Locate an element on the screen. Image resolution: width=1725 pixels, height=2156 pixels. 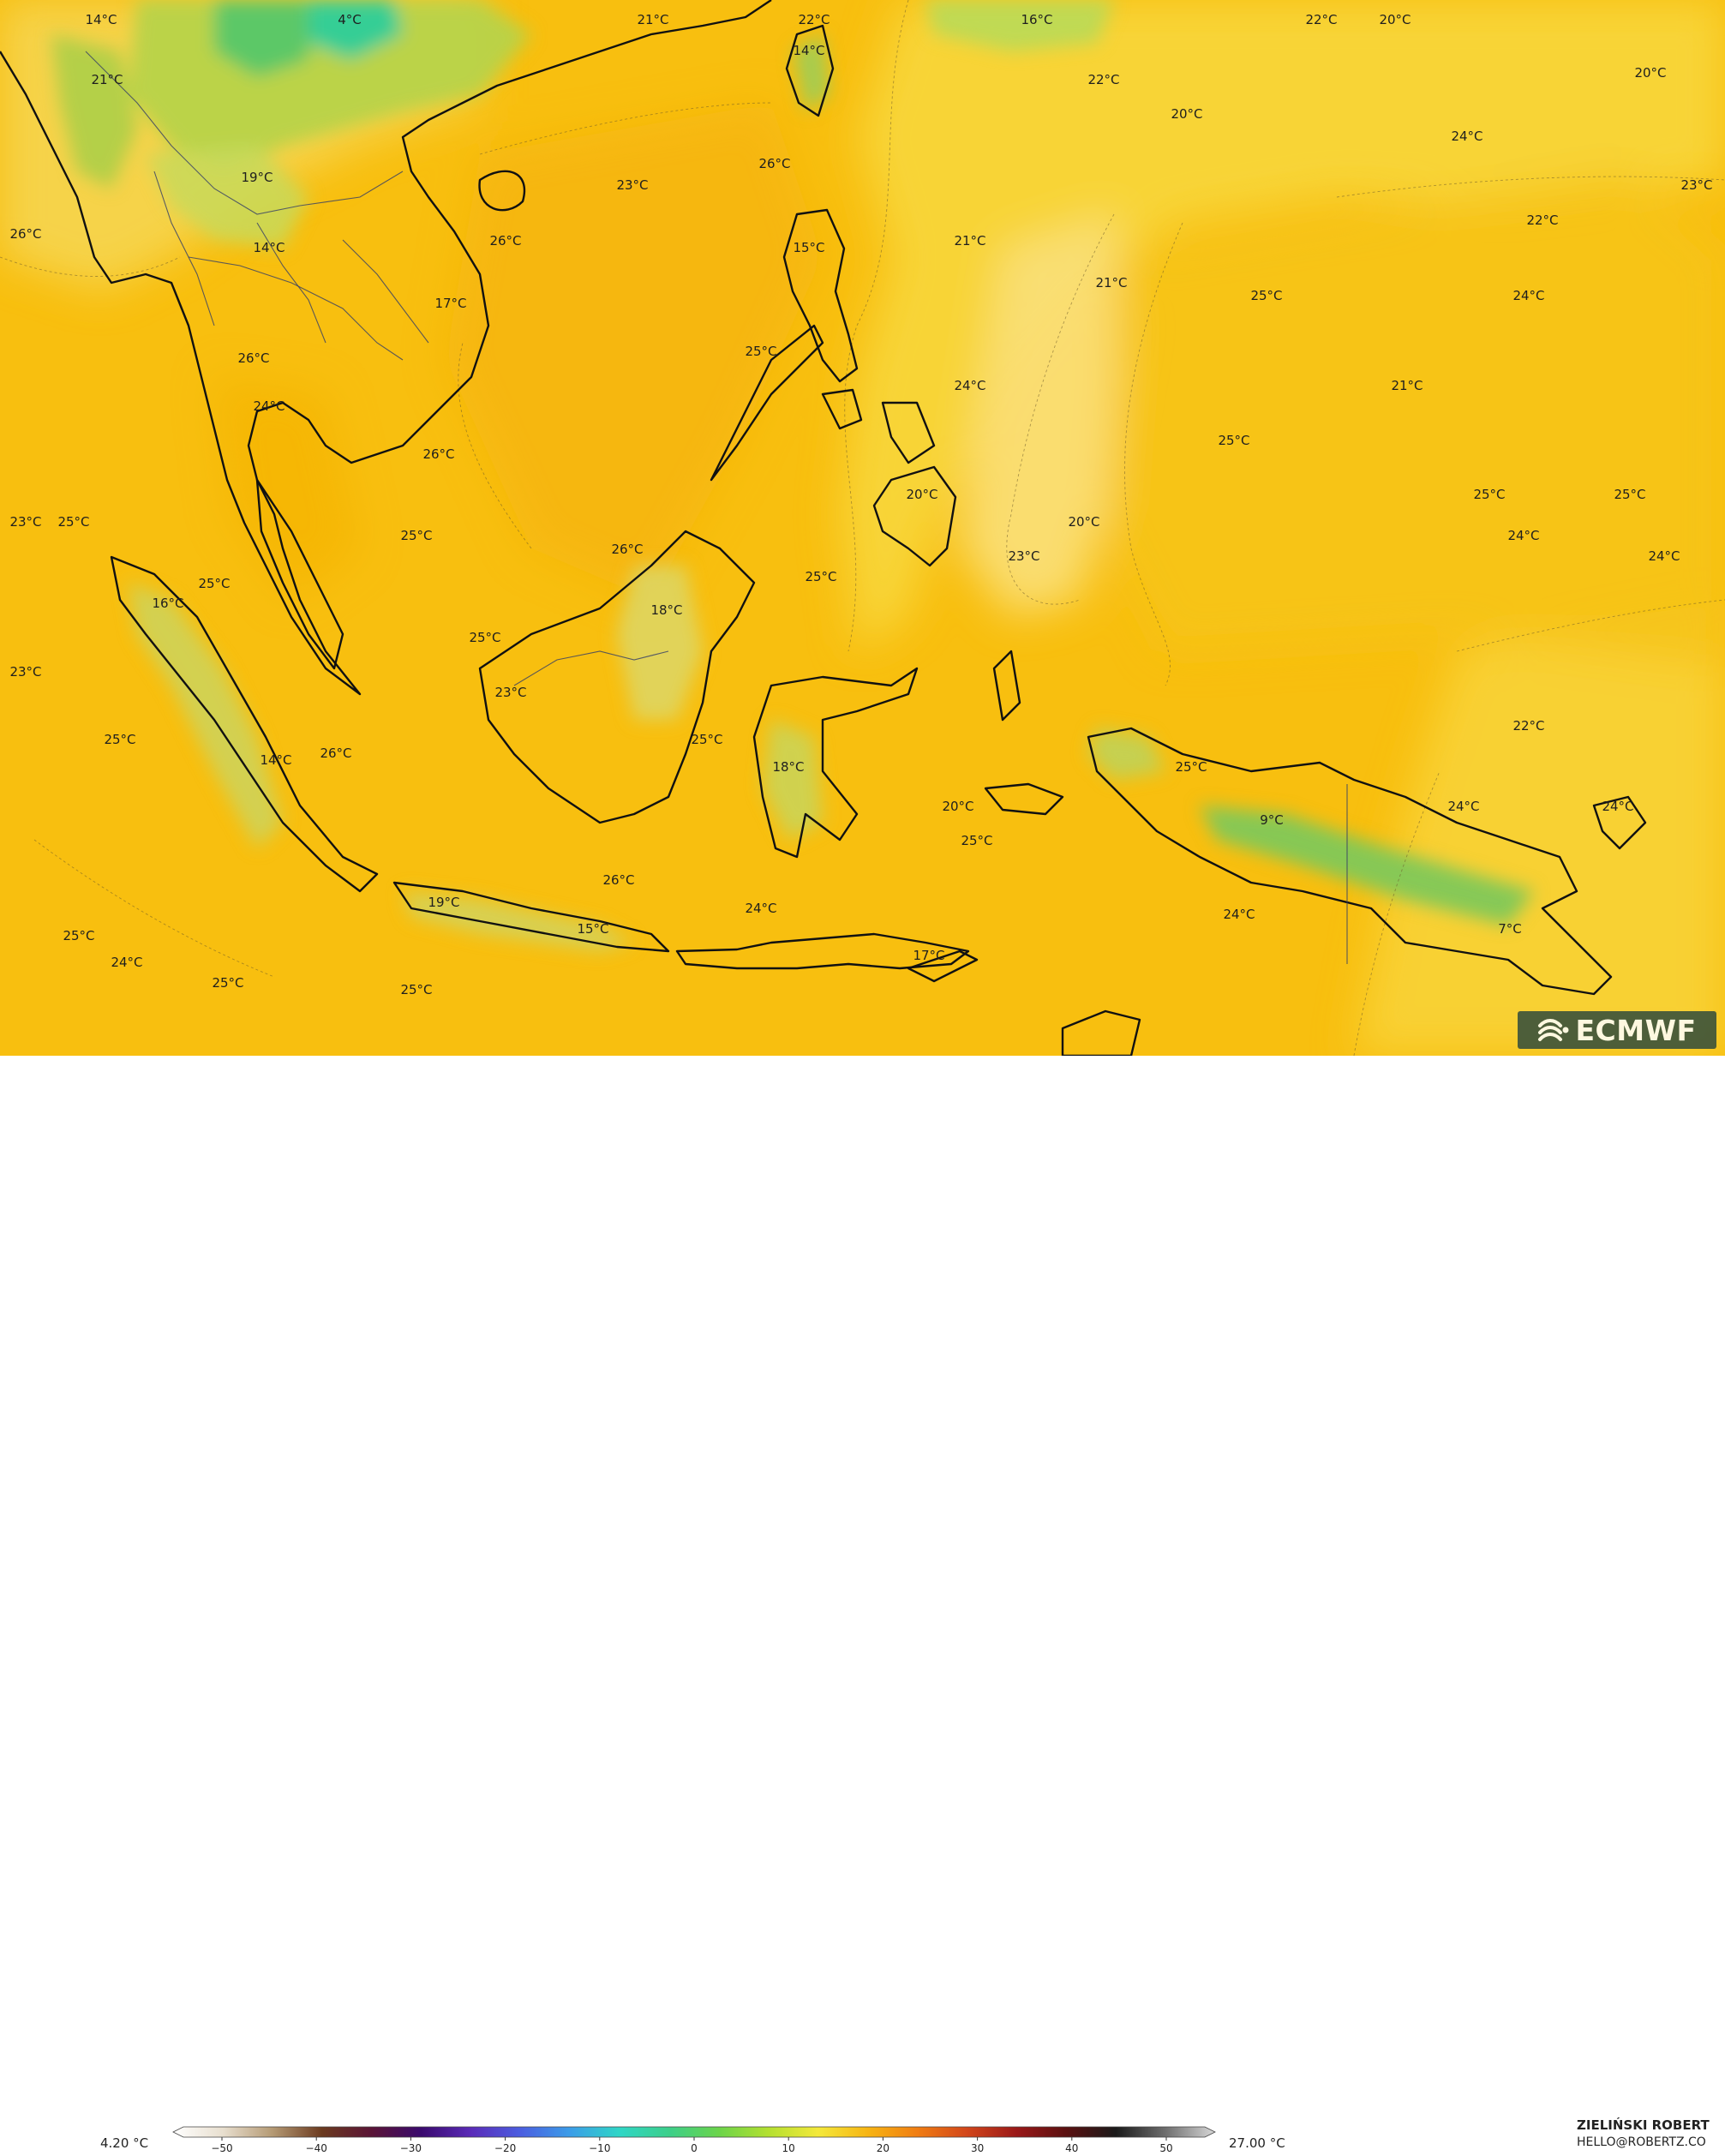
colorbar-tick-label: −50 is located at coordinates (221, 2148).